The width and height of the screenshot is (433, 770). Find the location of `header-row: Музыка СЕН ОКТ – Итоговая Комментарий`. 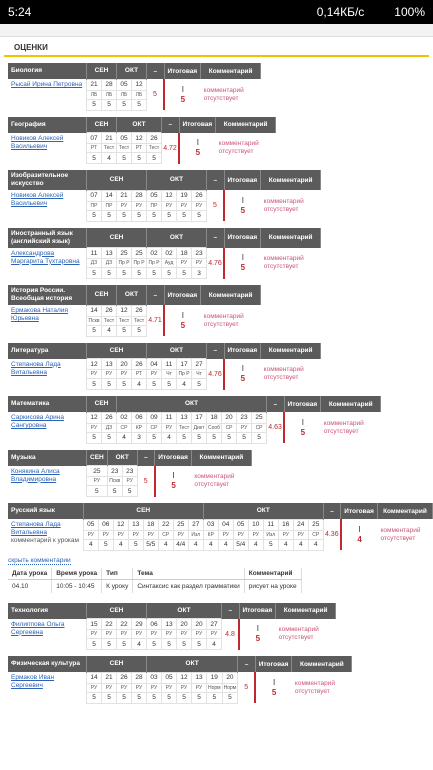

header-row: Музыка СЕН ОКТ – Итоговая Комментарий is located at coordinates (130, 457).